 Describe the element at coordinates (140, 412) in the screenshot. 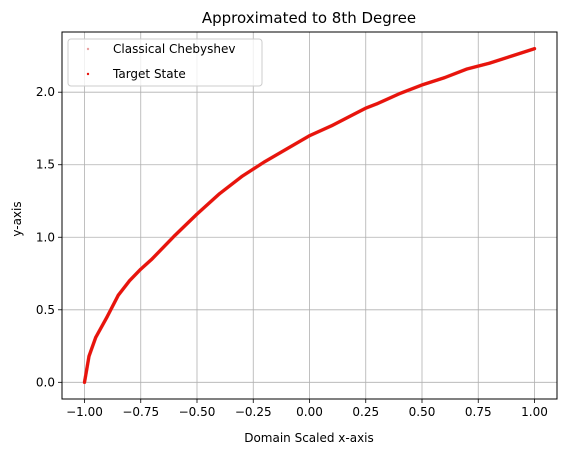

I see `x-tick-label: −0.75` at that location.